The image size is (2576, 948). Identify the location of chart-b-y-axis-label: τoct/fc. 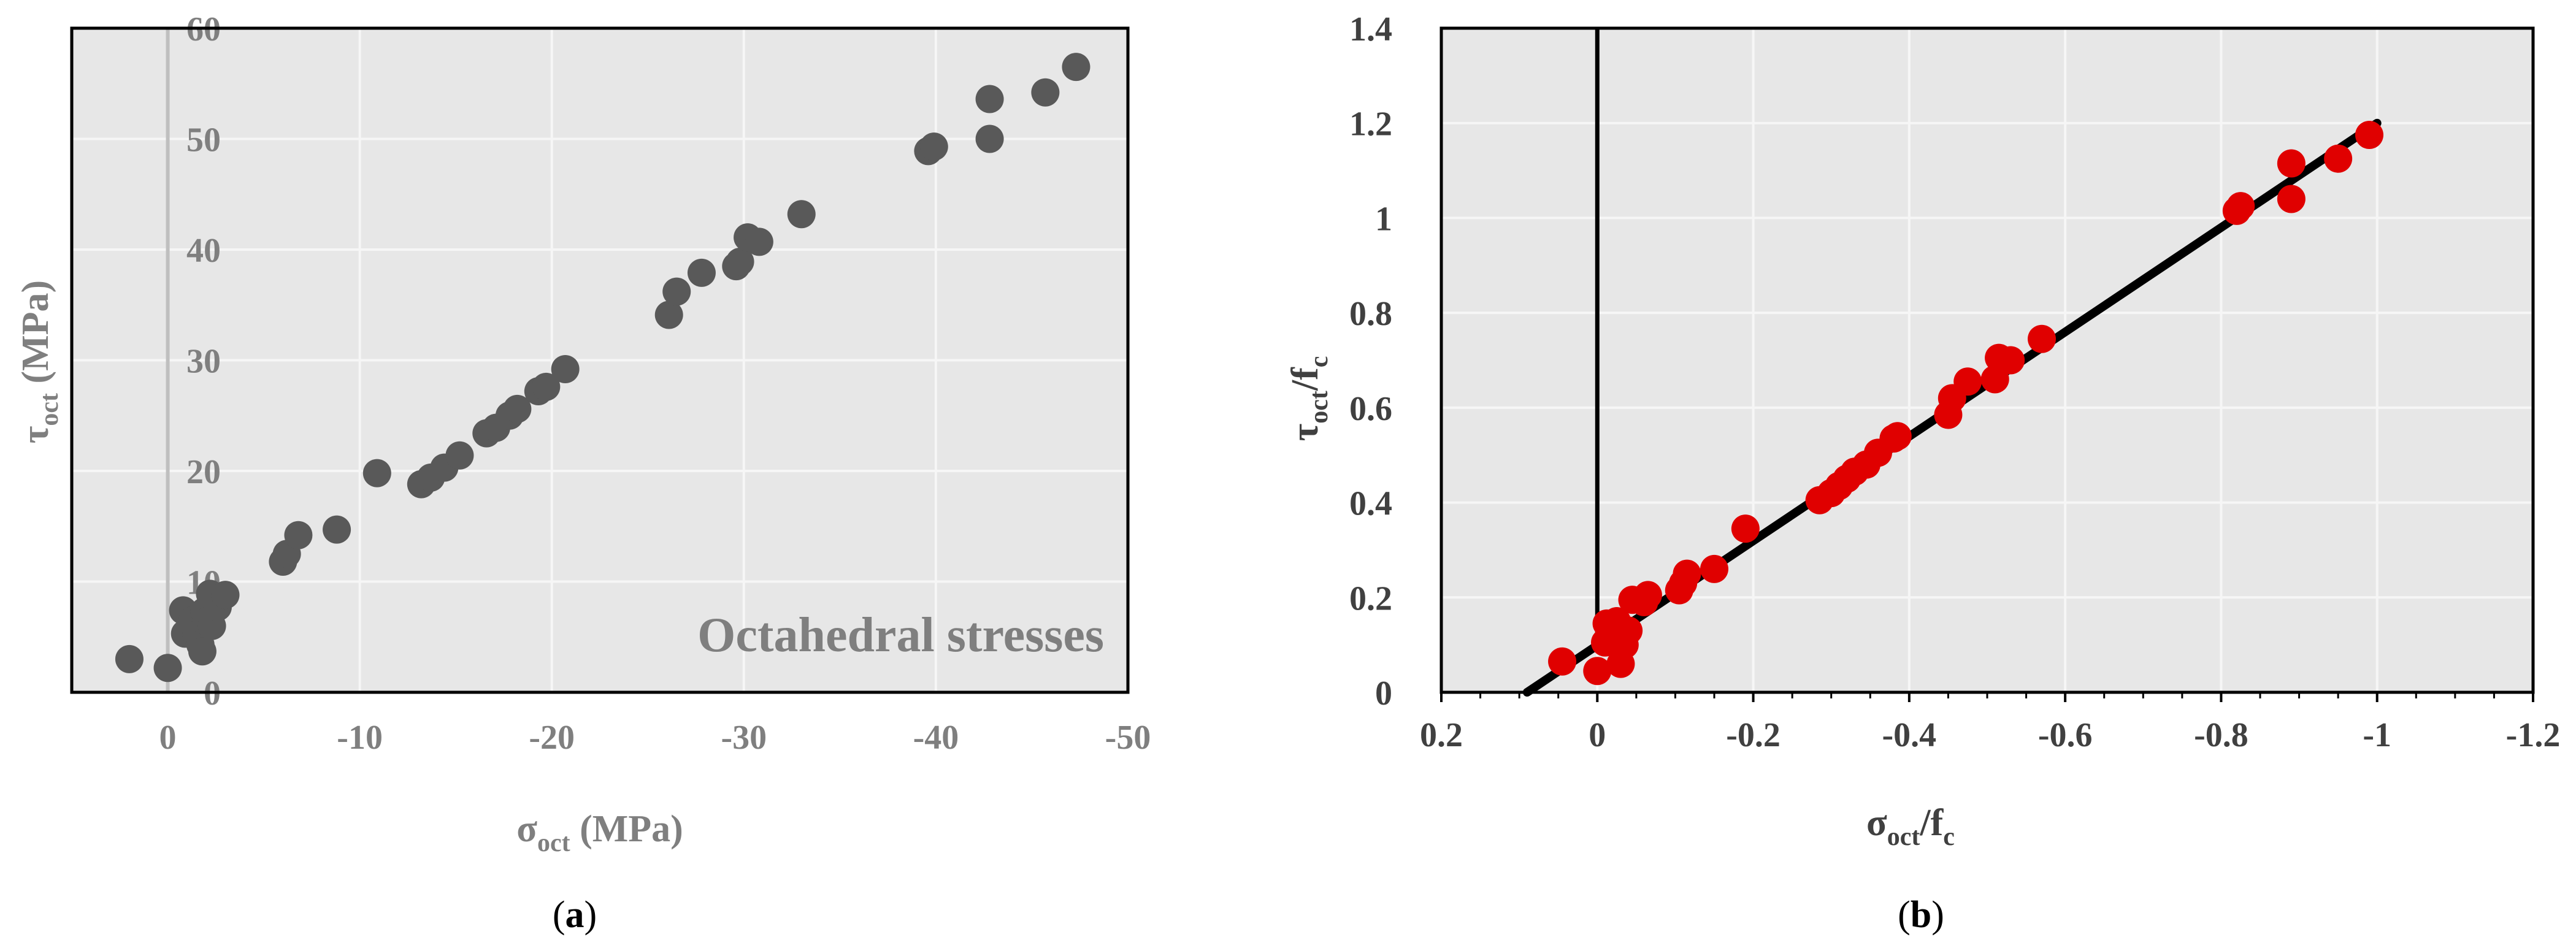
(1308, 399).